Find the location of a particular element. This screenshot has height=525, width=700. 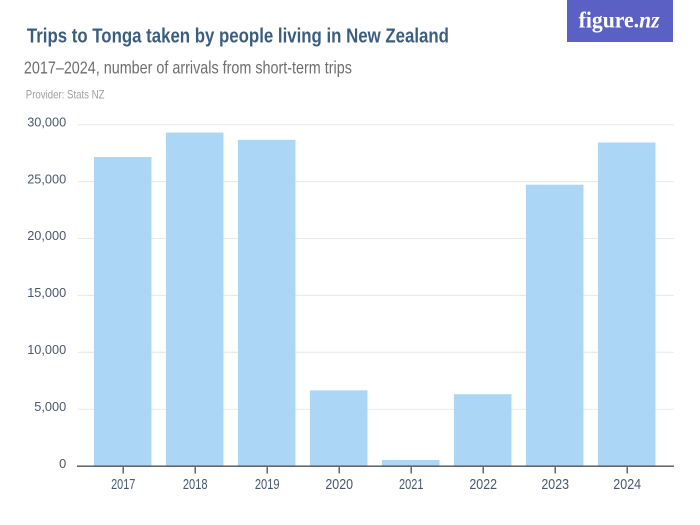

svg-text: 0 is located at coordinates (62, 463).